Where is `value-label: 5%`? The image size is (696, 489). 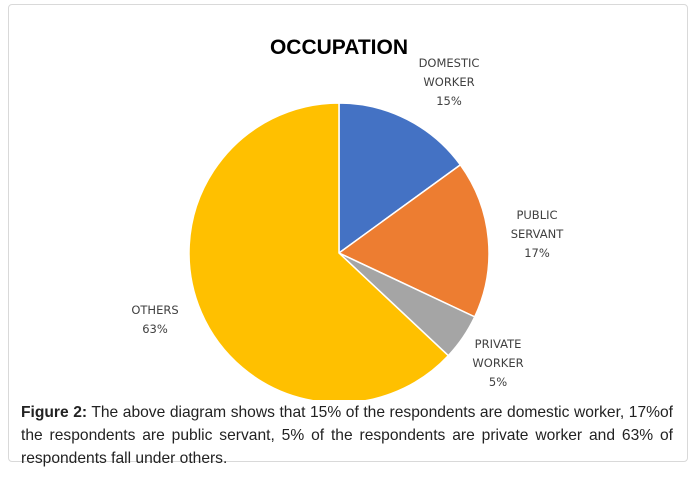
value-label: 5% is located at coordinates (498, 382).